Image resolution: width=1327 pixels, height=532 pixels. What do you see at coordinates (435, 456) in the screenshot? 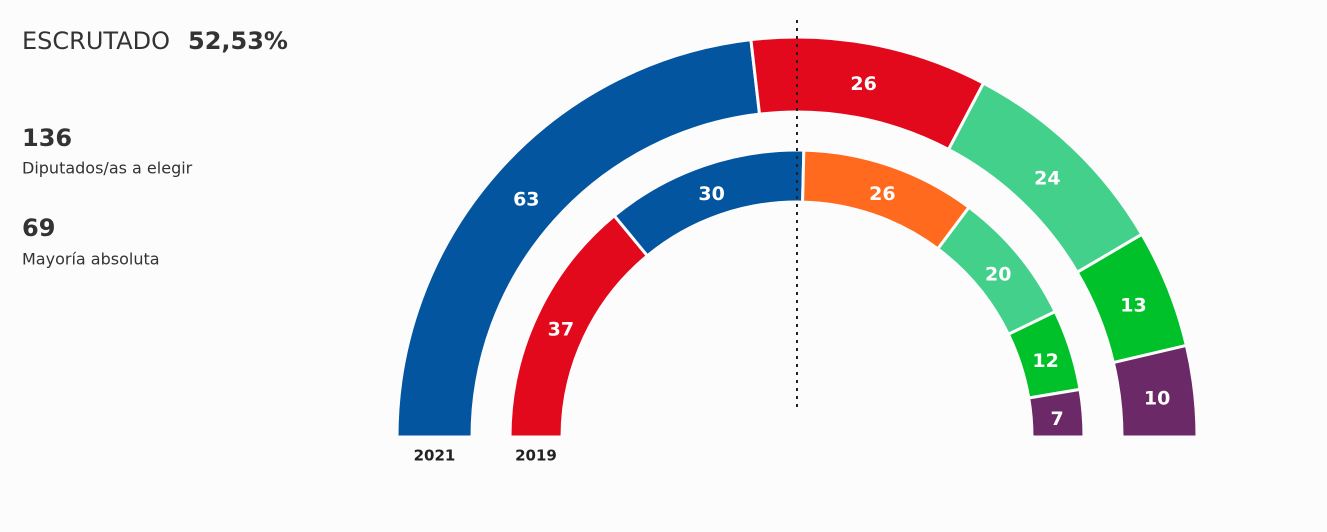
I see `ring-year: 2021` at bounding box center [435, 456].